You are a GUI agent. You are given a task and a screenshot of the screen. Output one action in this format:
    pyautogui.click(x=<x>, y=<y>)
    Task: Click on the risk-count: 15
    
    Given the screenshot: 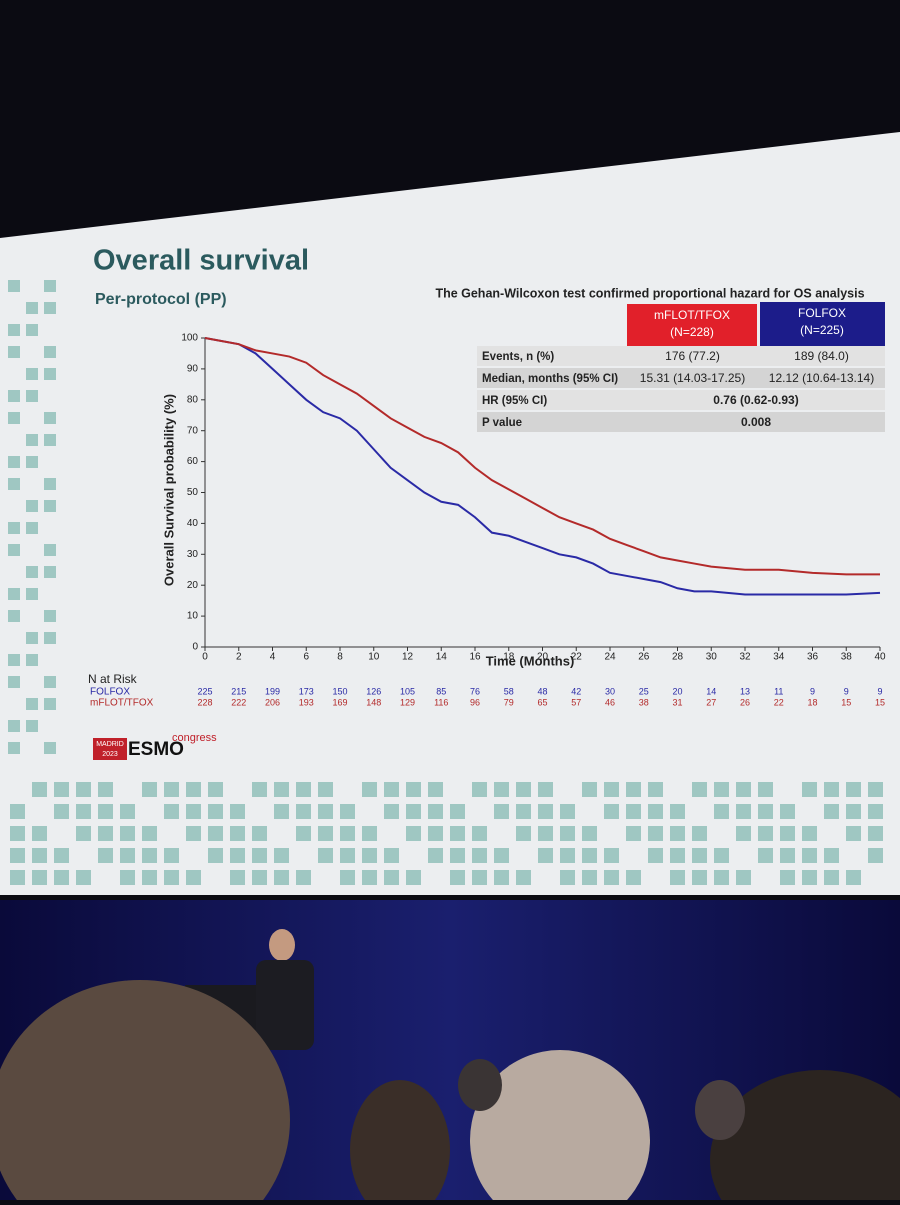 What is the action you would take?
    pyautogui.click(x=846, y=702)
    